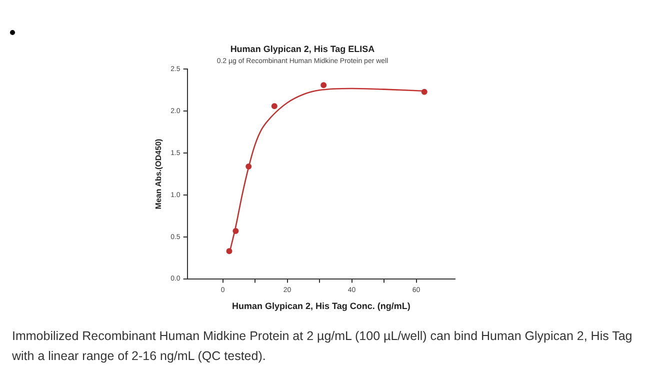 The width and height of the screenshot is (650, 376). Describe the element at coordinates (321, 306) in the screenshot. I see `x-axis-title: Human Glypican 2, His Tag Conc. (ng/mL)` at that location.